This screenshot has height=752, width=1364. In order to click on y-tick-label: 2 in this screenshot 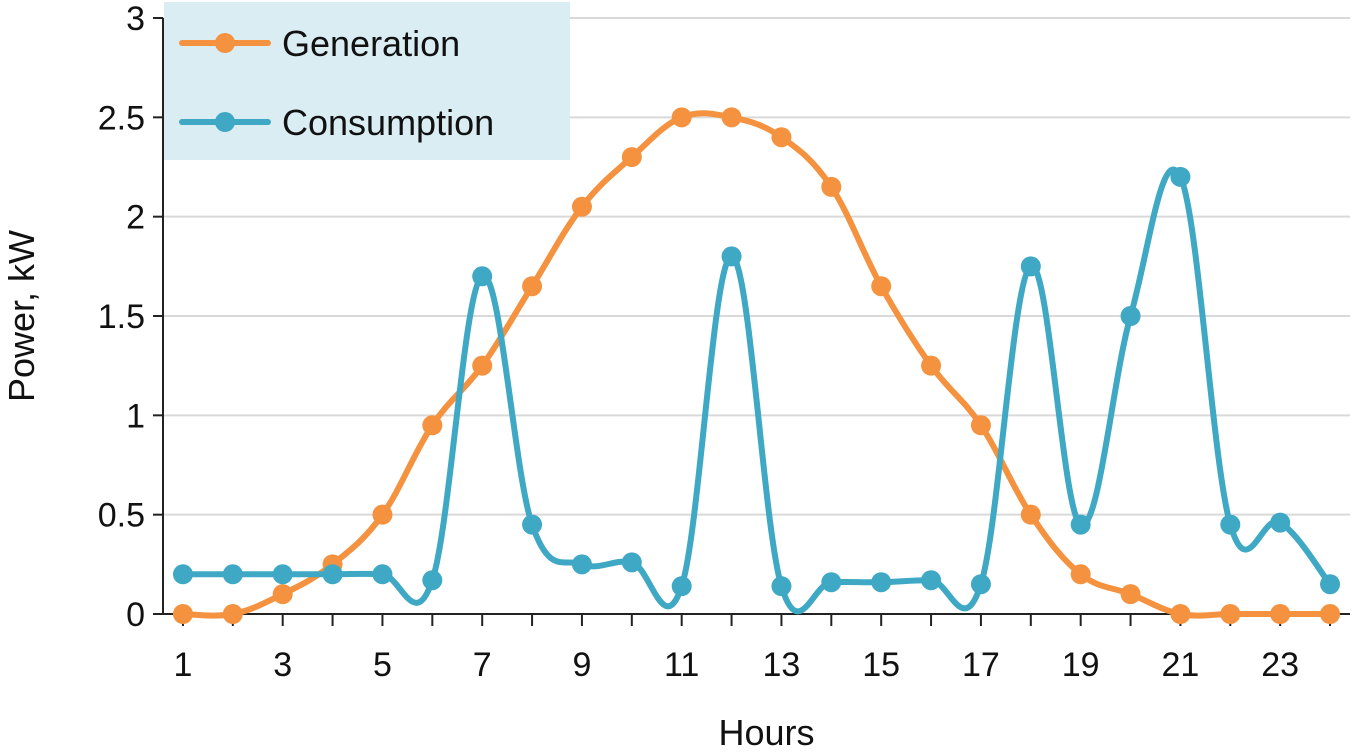, I will do `click(135, 218)`.